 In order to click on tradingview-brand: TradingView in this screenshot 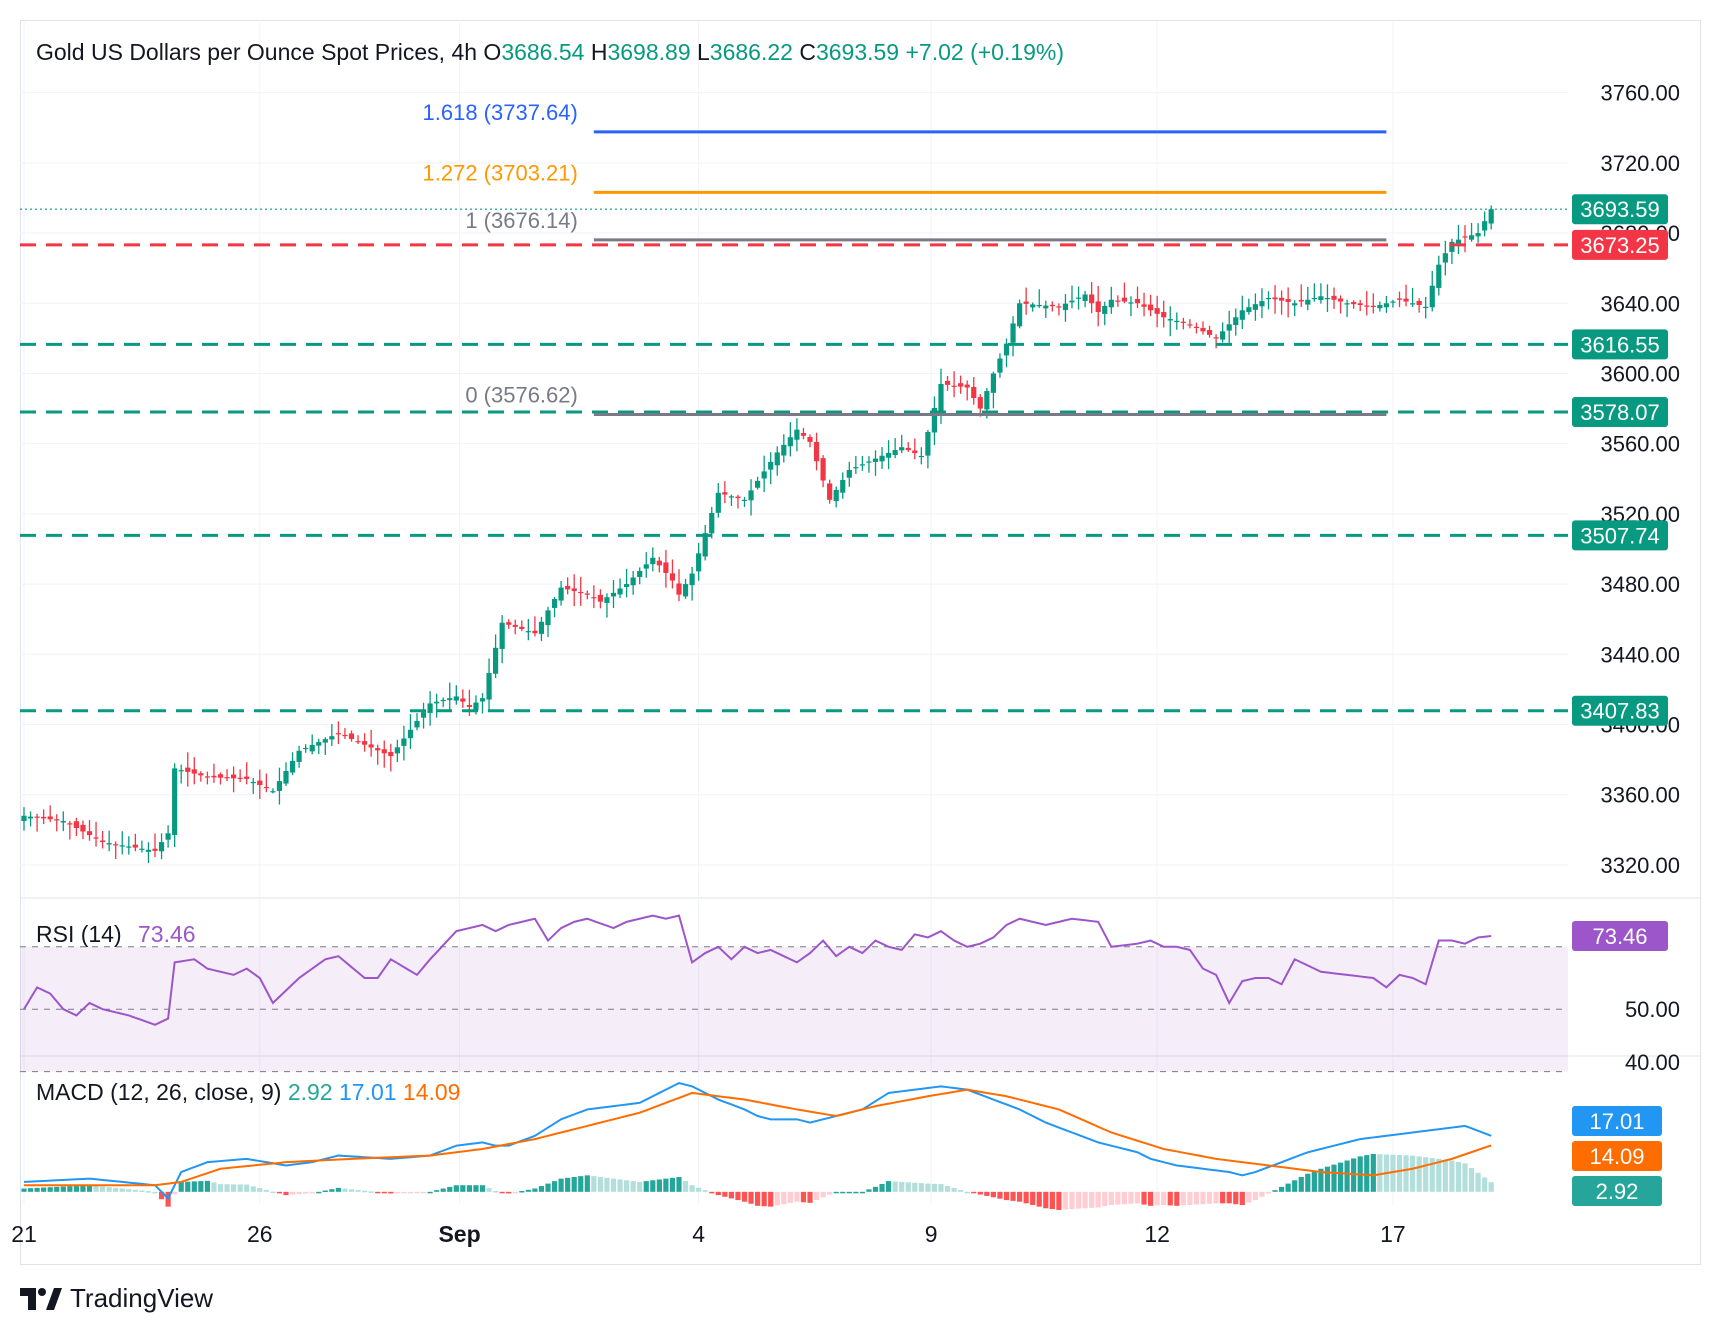, I will do `click(116, 1298)`.